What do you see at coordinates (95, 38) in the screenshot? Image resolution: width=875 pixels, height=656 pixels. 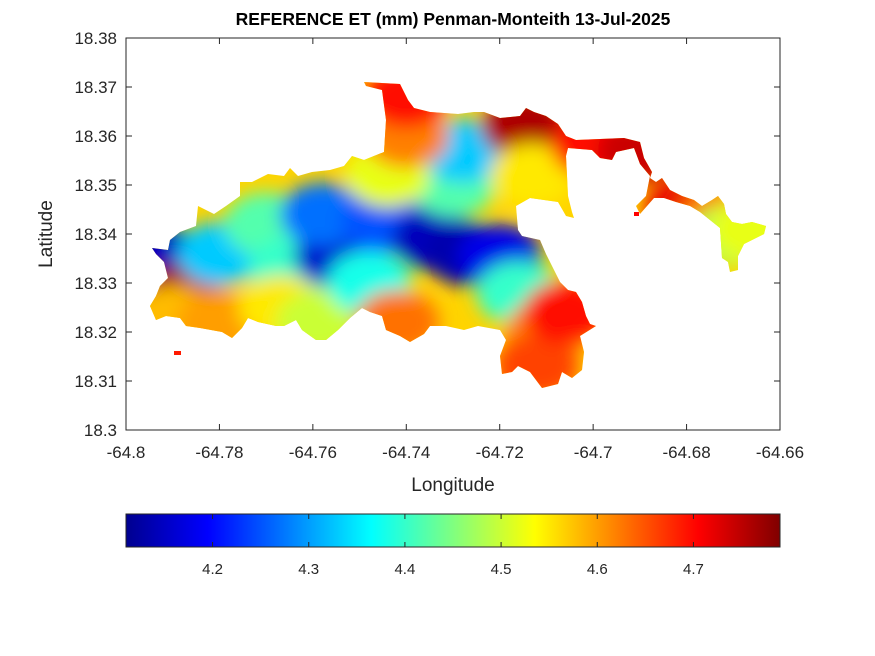 I see `y-tick-label: 18.38` at bounding box center [95, 38].